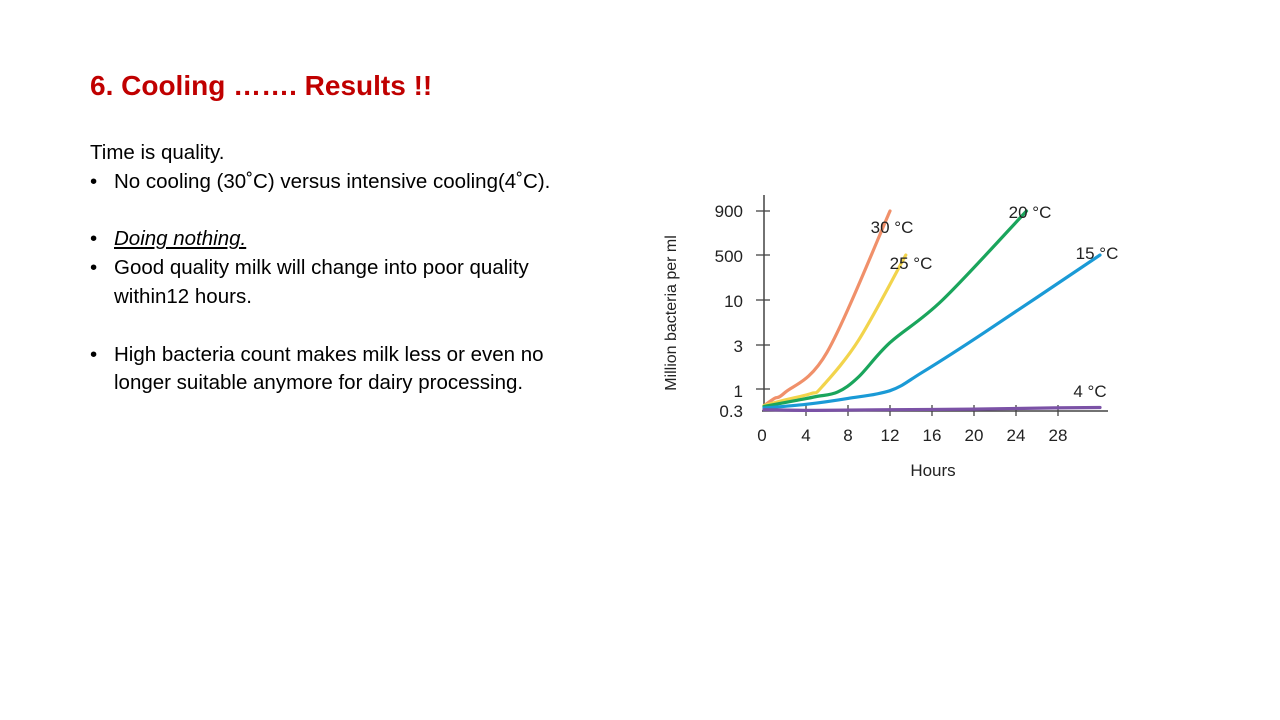  Describe the element at coordinates (892, 227) in the screenshot. I see `series-label: 30 °C` at that location.